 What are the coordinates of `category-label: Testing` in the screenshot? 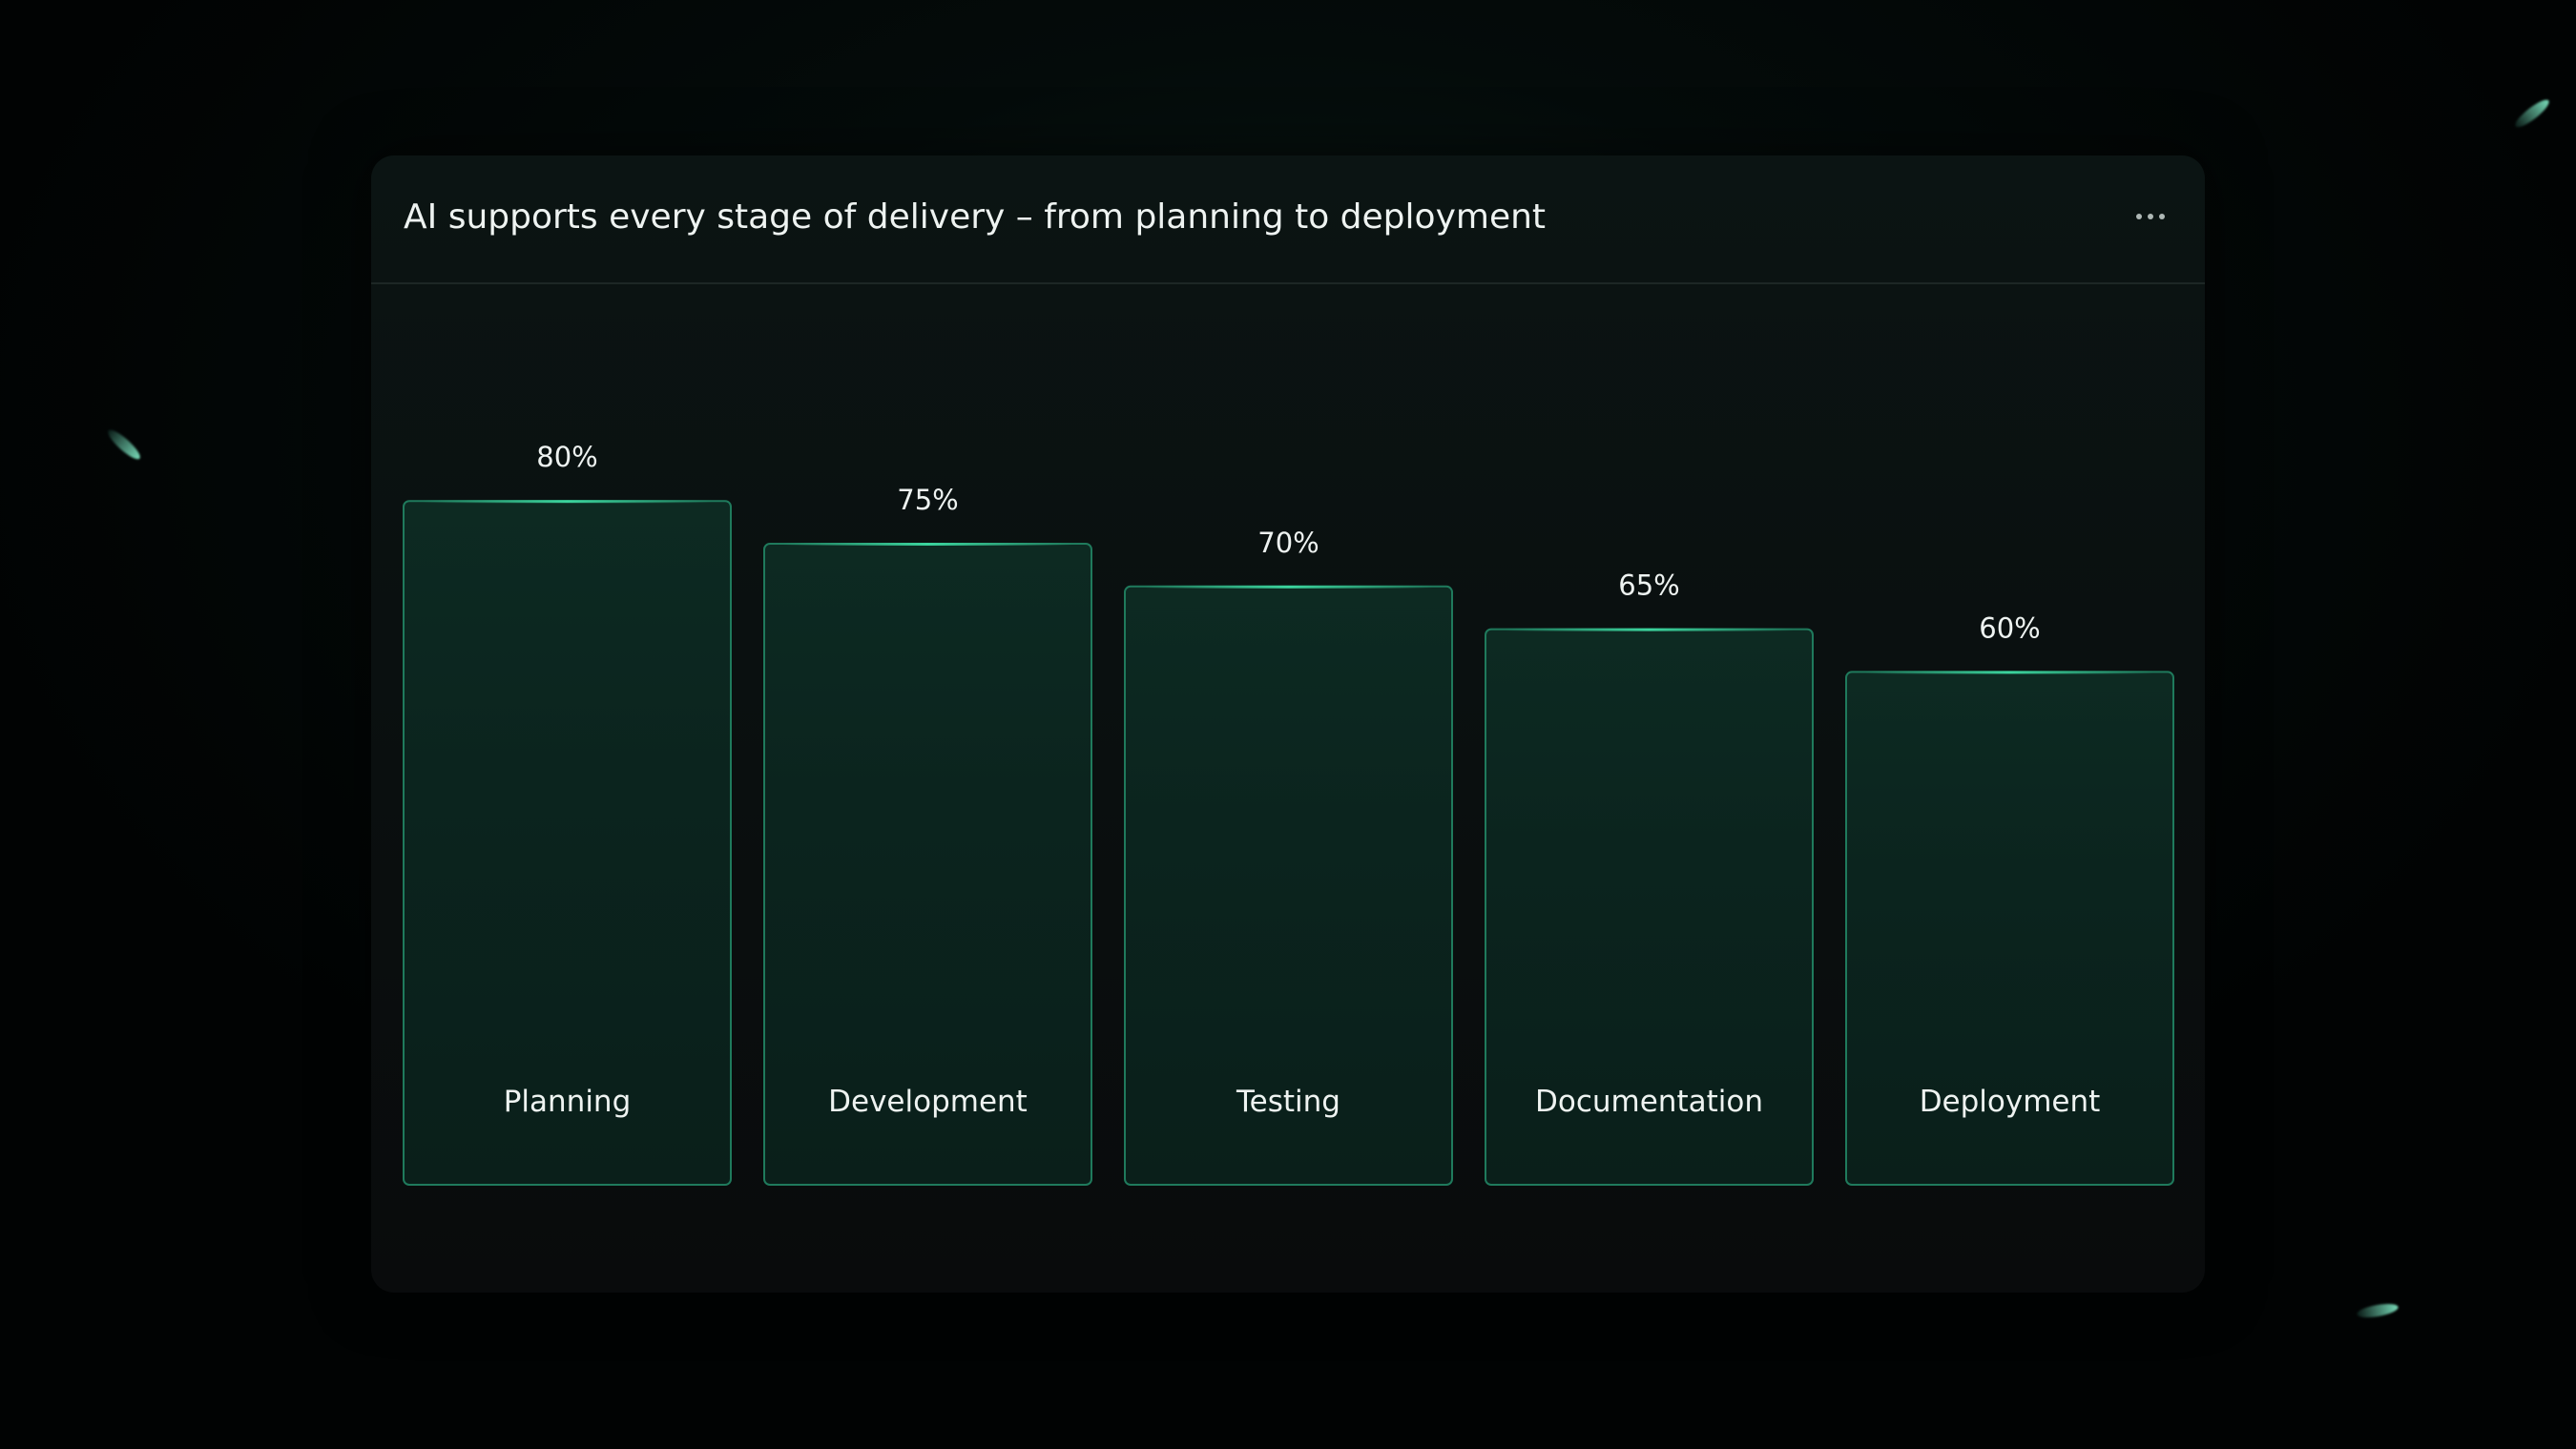 It's located at (1288, 1102).